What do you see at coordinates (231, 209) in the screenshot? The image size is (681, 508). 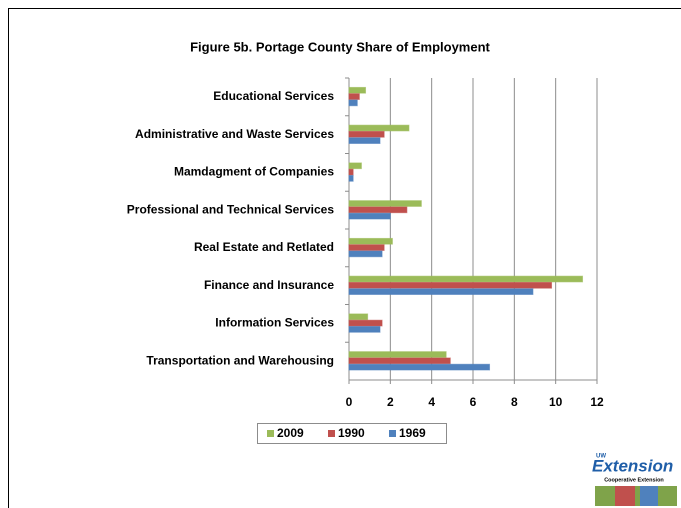 I see `y-tick-label: Professional and Technical Services` at bounding box center [231, 209].